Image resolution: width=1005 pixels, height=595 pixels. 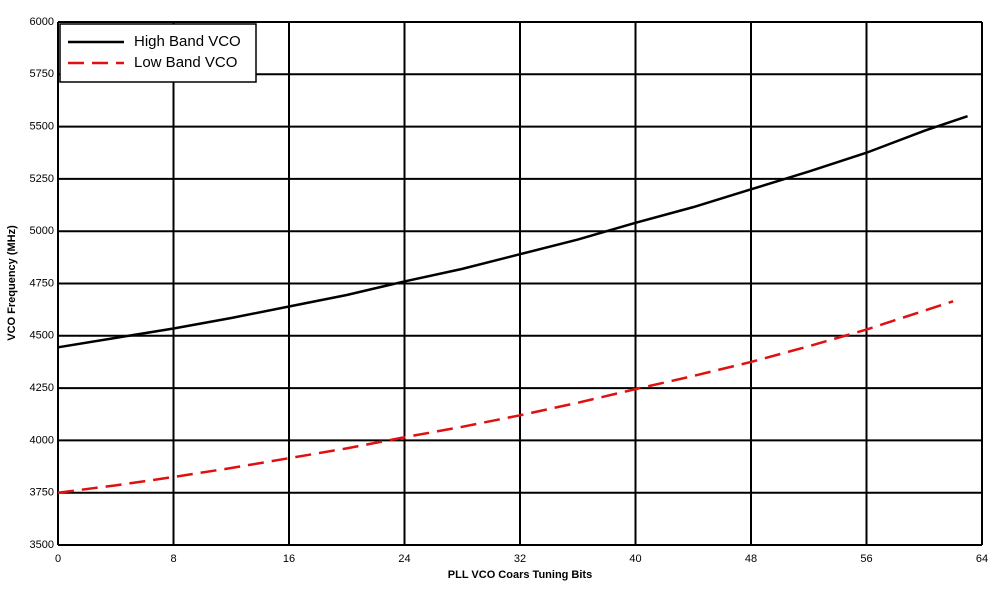 I want to click on x-tick-label: 40, so click(x=635, y=559).